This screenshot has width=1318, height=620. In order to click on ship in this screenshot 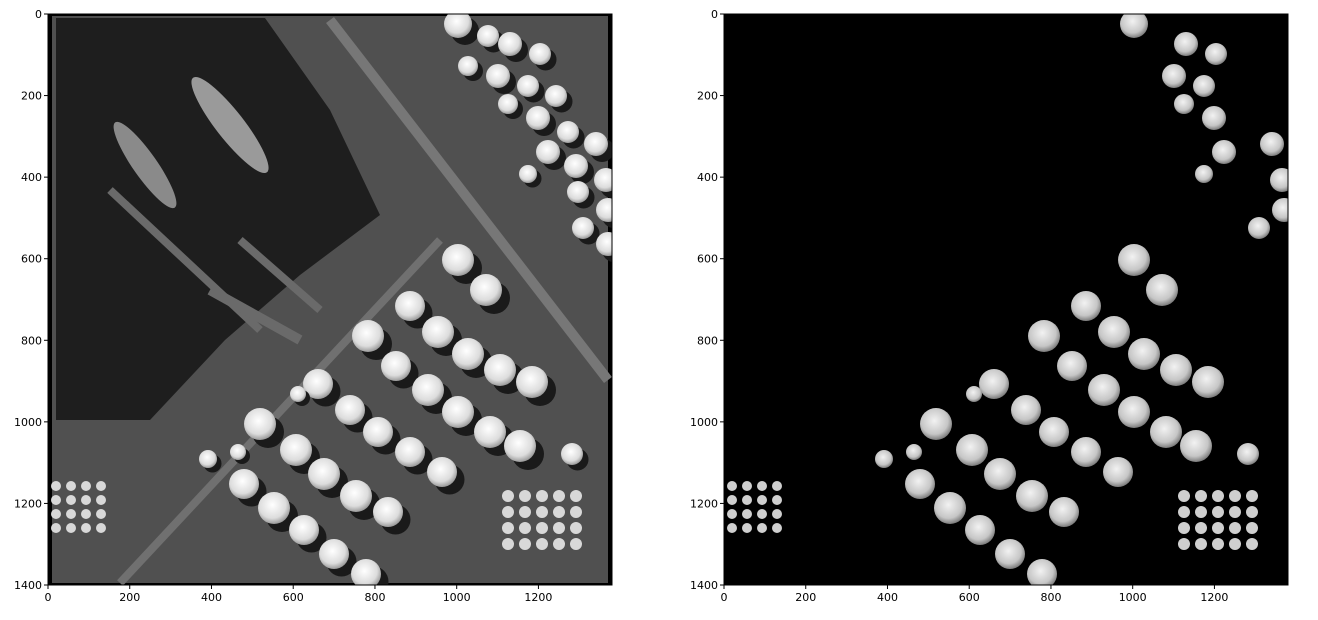, I will do `click(230, 125)`.